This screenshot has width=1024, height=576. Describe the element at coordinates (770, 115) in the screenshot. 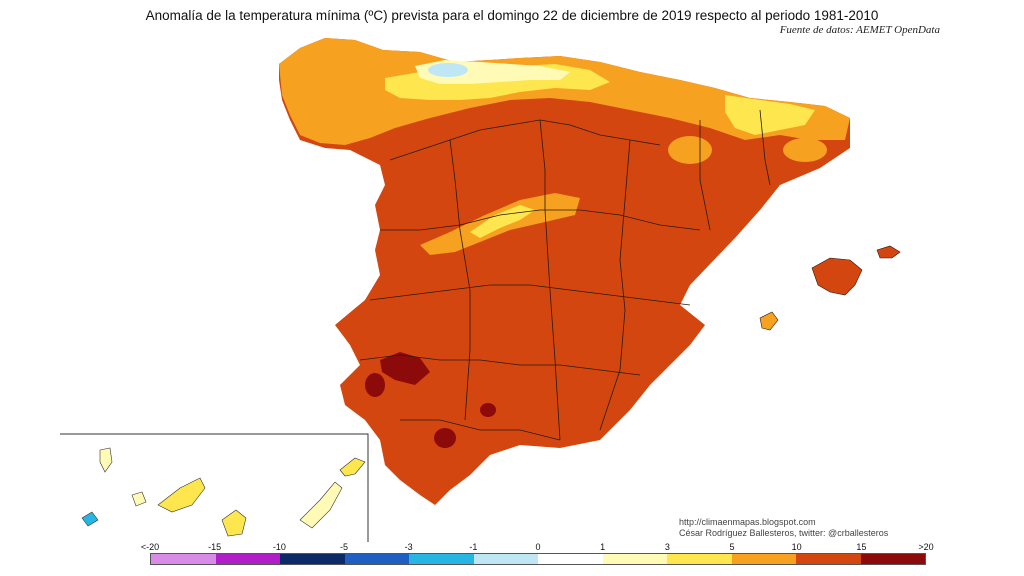

I see `pyrenees-yellow-band` at that location.